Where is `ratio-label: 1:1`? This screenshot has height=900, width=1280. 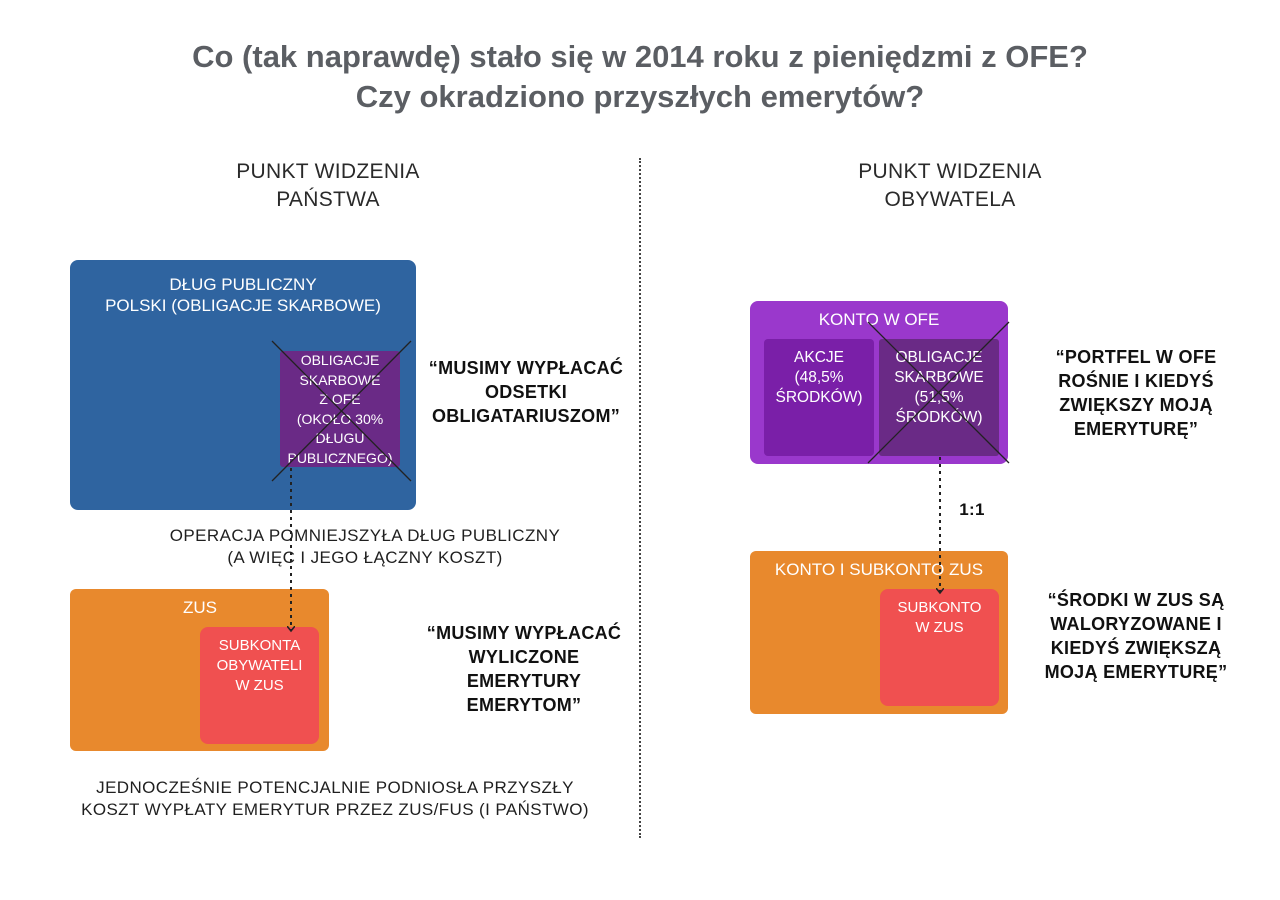
ratio-label: 1:1 is located at coordinates (972, 509).